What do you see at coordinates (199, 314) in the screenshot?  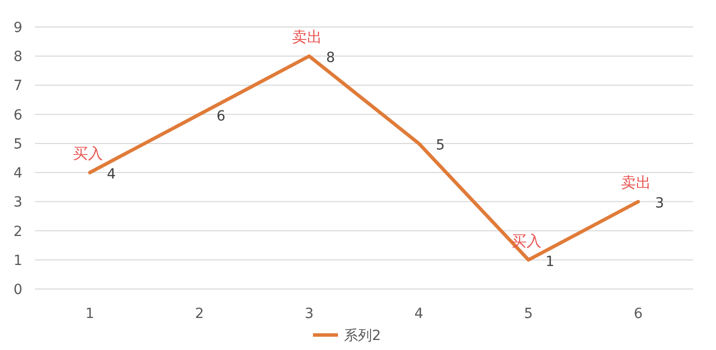 I see `x-tick-label: 2` at bounding box center [199, 314].